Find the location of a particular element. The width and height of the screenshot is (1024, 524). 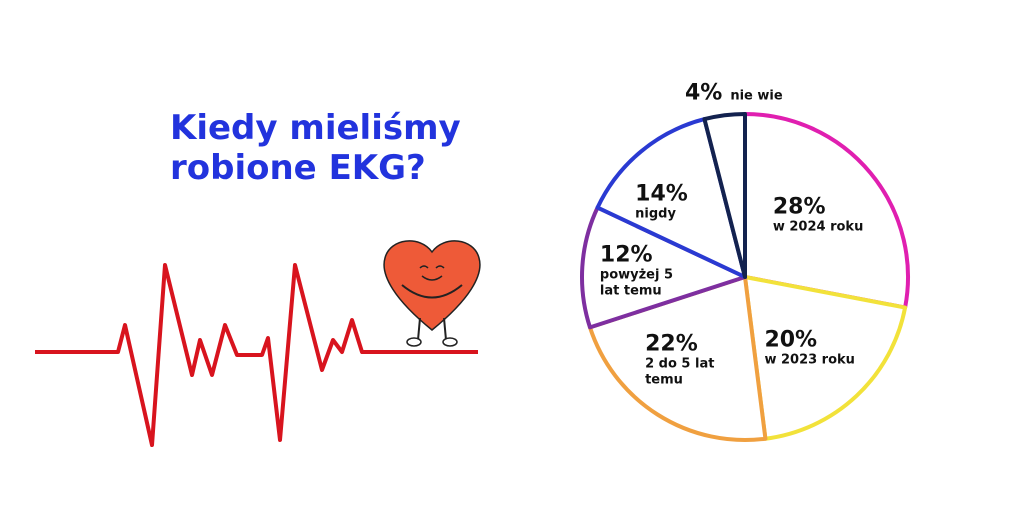

percent-label: 22% is located at coordinates (671, 344).